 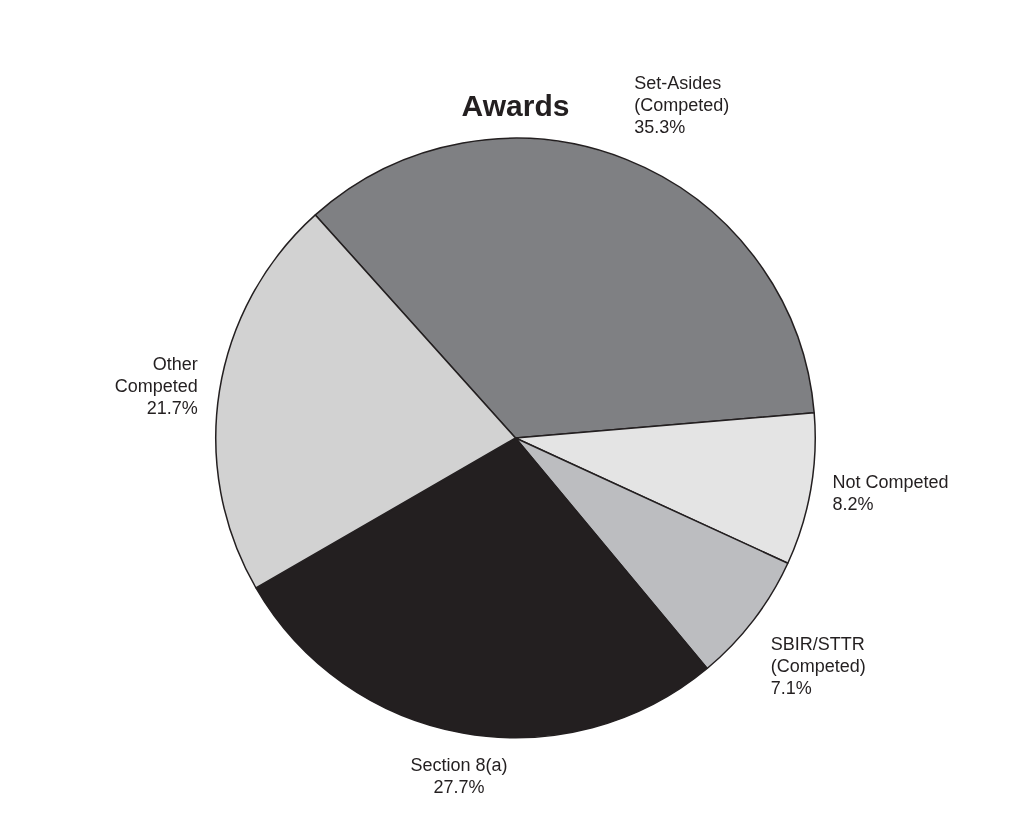 I want to click on slice-label: Other Competed, so click(x=156, y=375).